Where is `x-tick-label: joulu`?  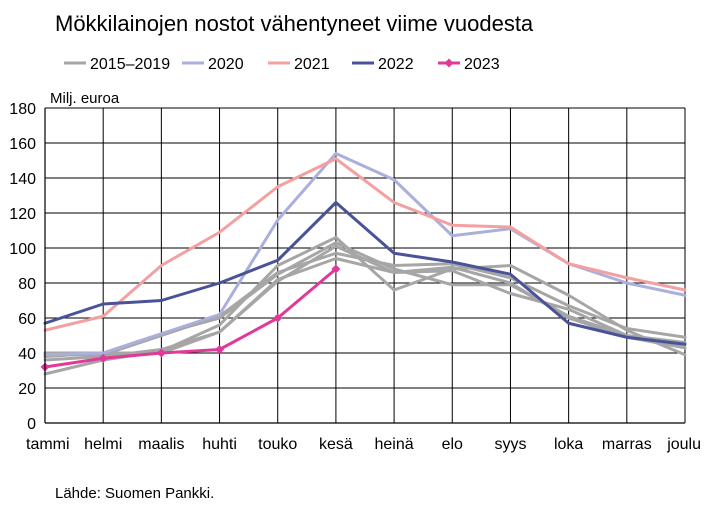
x-tick-label: joulu is located at coordinates (683, 444).